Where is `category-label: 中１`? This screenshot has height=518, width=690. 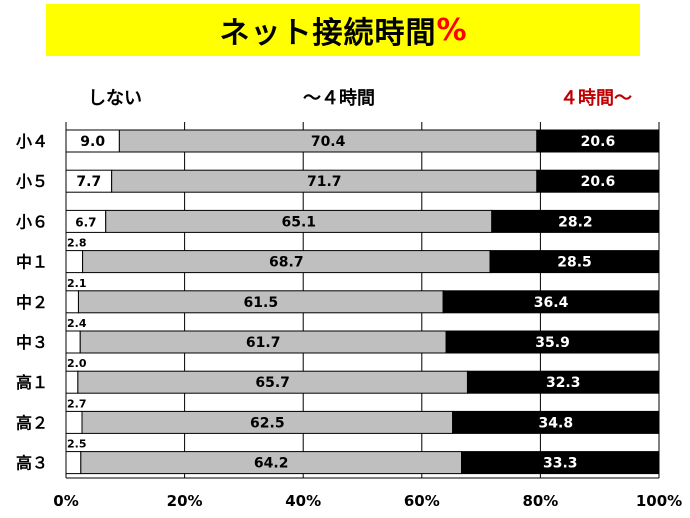
category-label: 中１ is located at coordinates (32, 262).